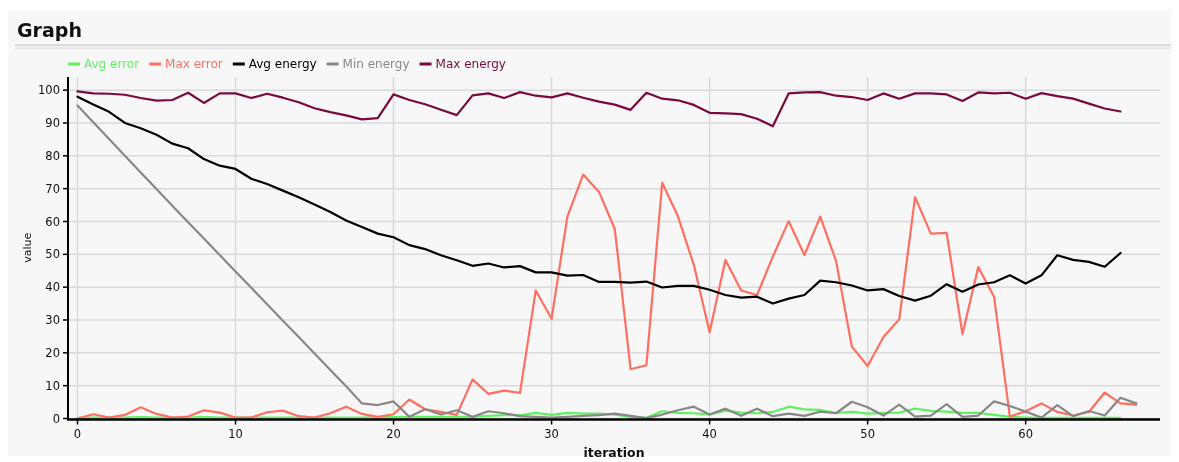 The width and height of the screenshot is (1179, 462). What do you see at coordinates (52, 254) in the screenshot?
I see `y-tick-label: 50` at bounding box center [52, 254].